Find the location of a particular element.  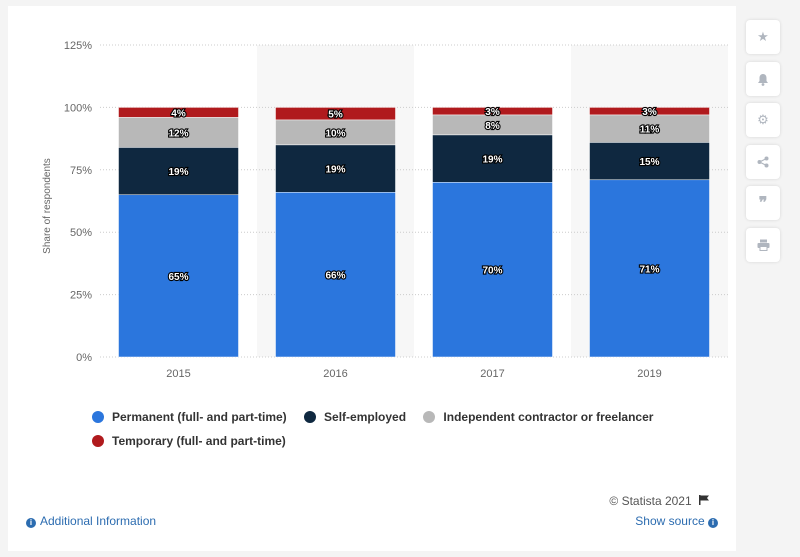

show-source-label: Show source is located at coordinates (670, 521).